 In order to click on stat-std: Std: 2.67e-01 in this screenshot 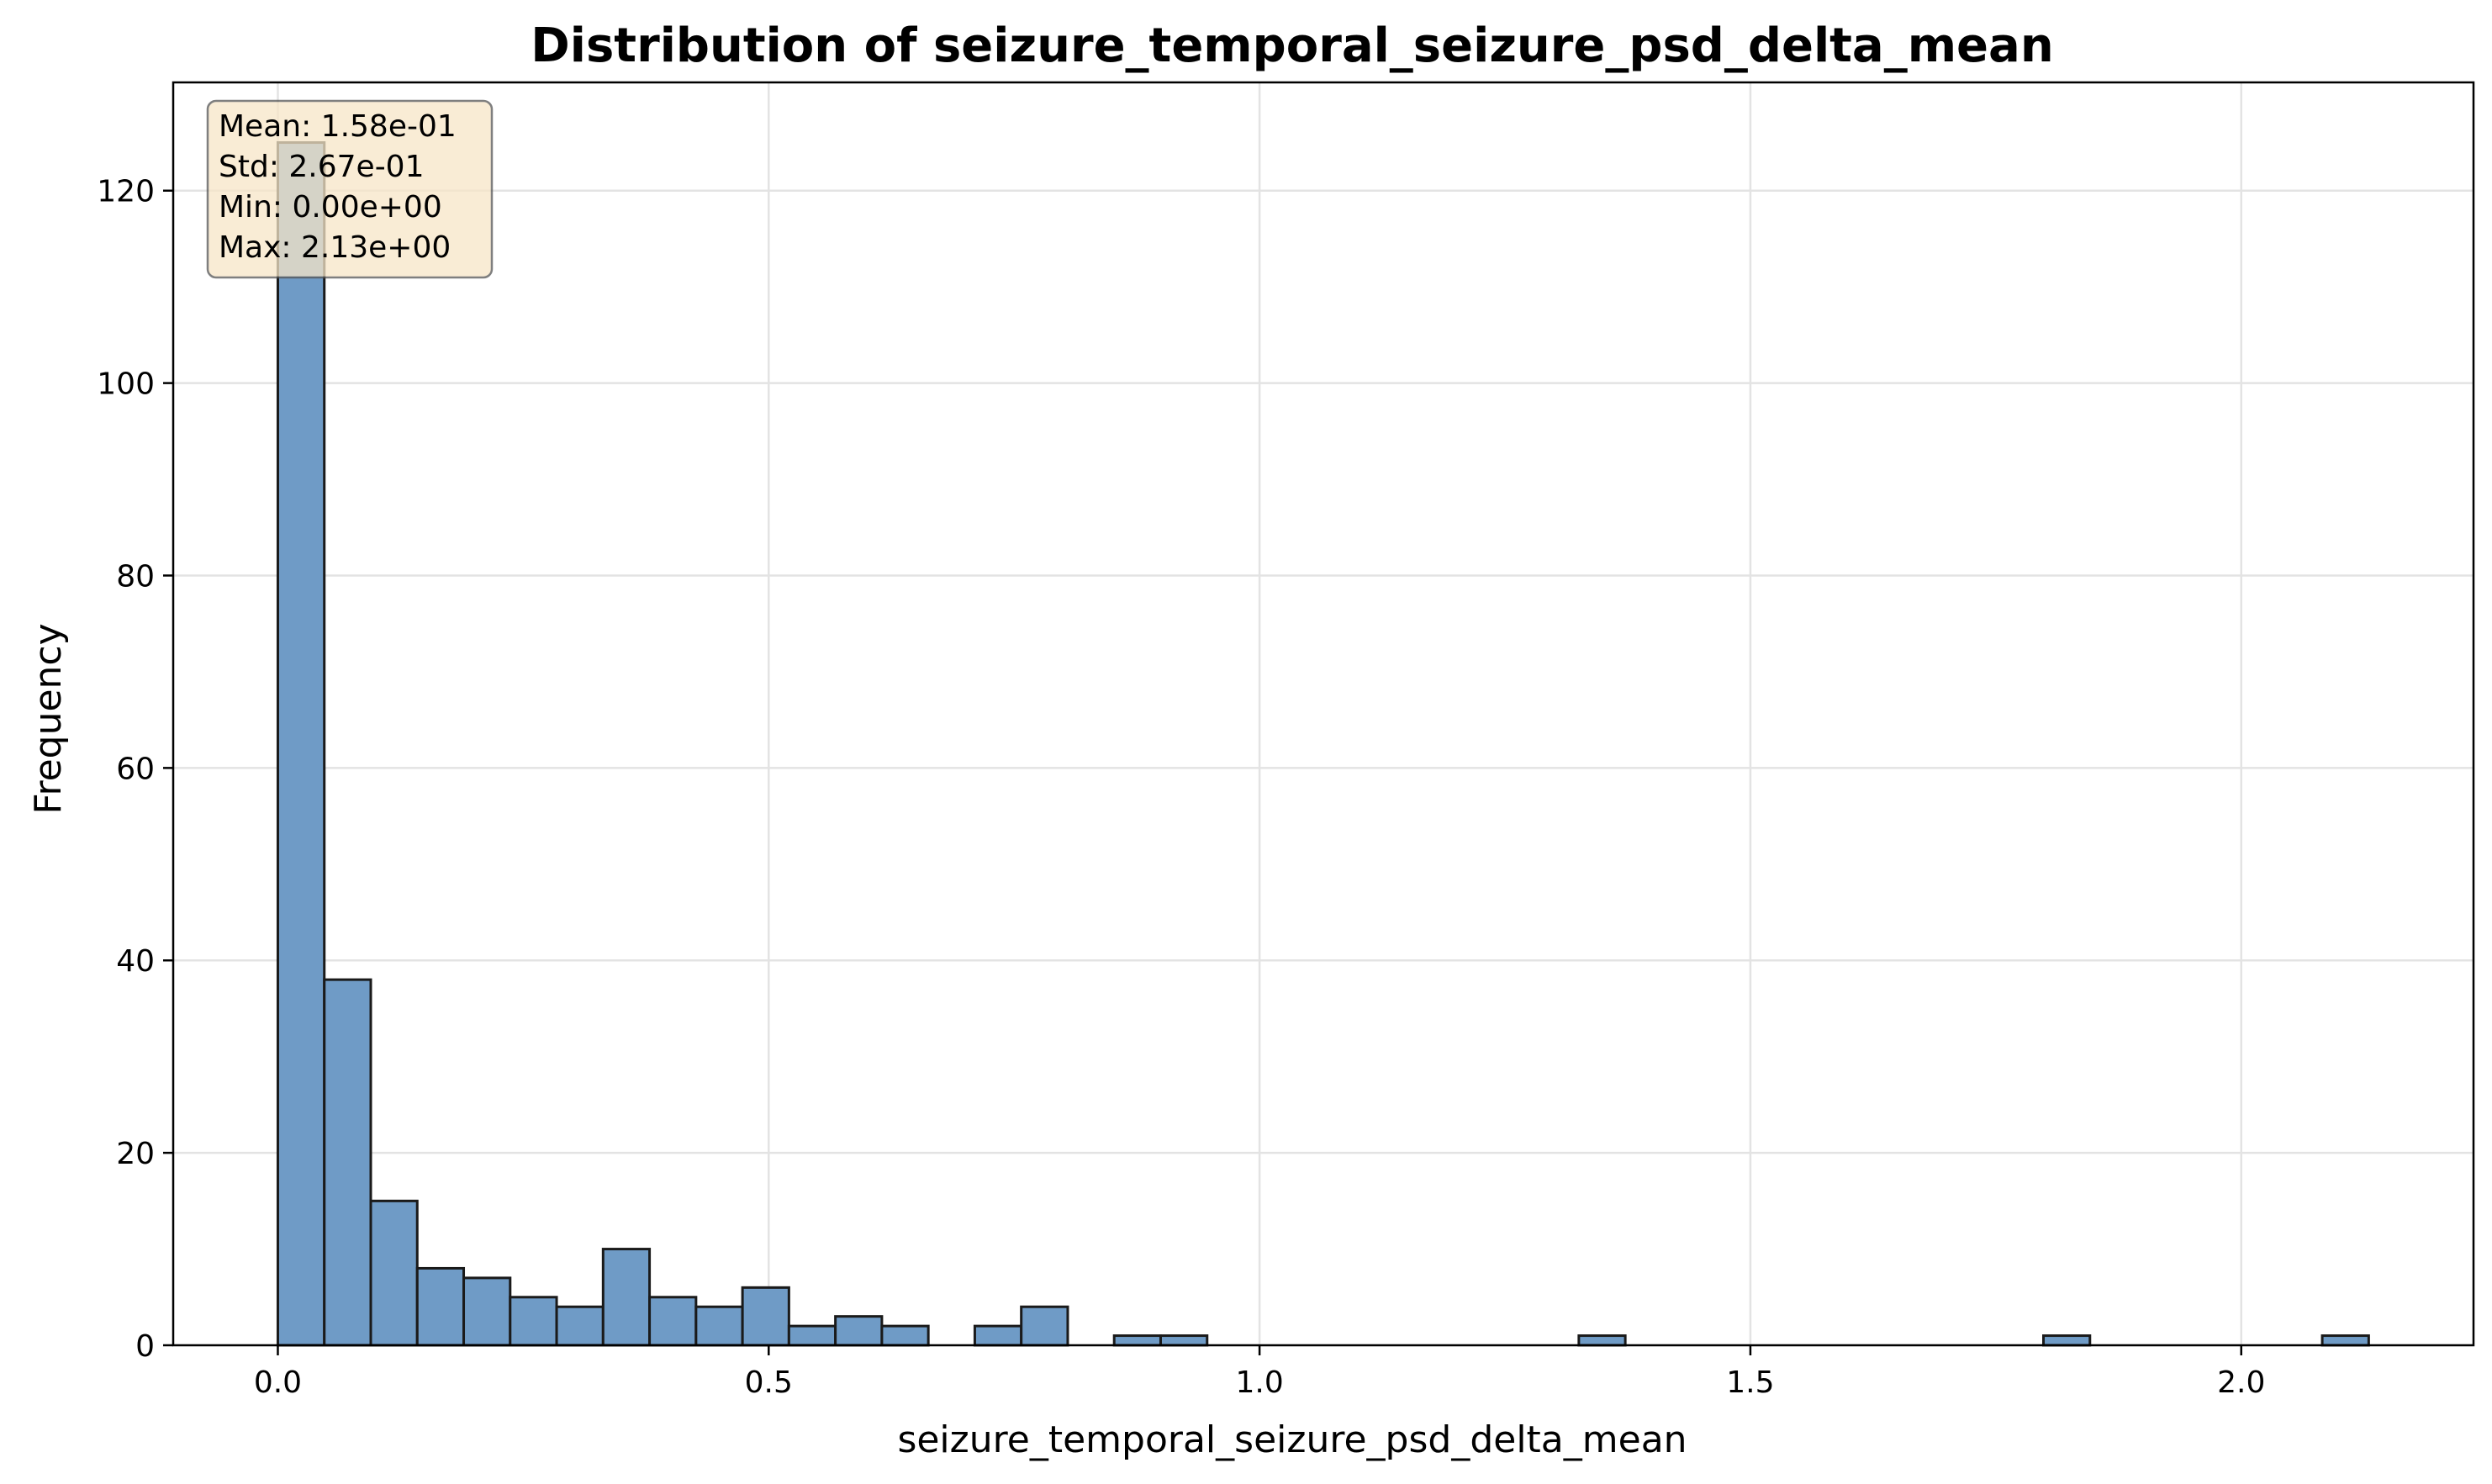, I will do `click(322, 167)`.